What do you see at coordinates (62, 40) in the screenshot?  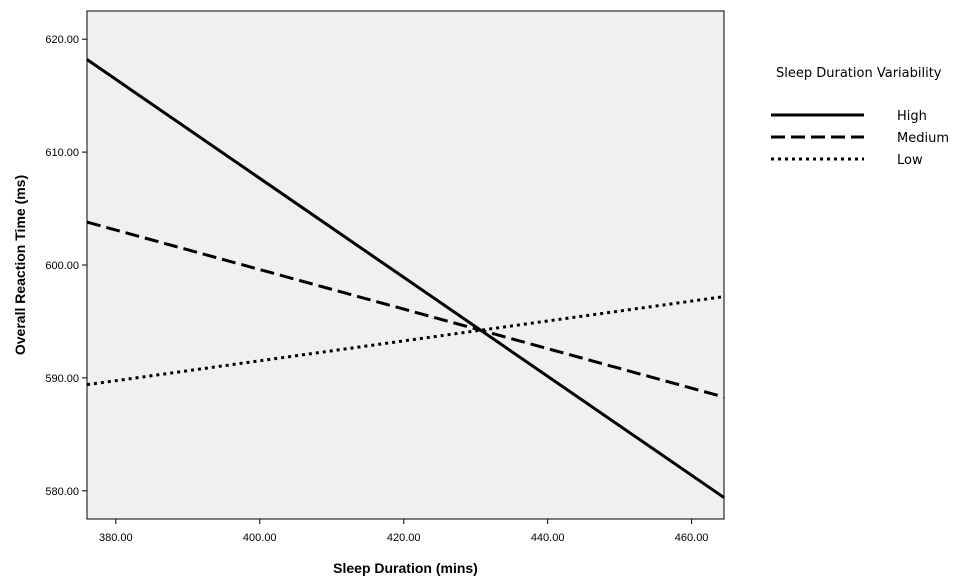 I see `y-tick-label: 620.00` at bounding box center [62, 40].